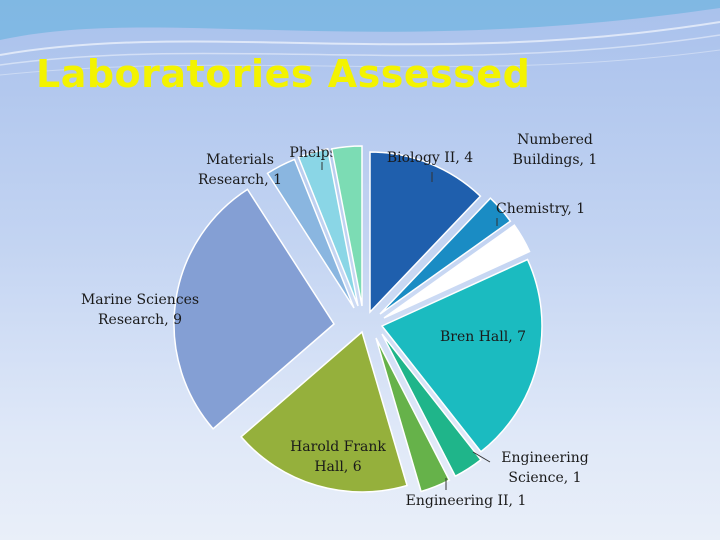 This screenshot has width=720, height=540. What do you see at coordinates (140, 310) in the screenshot?
I see `slice-label-7: Marine Sciences Research, 9` at bounding box center [140, 310].